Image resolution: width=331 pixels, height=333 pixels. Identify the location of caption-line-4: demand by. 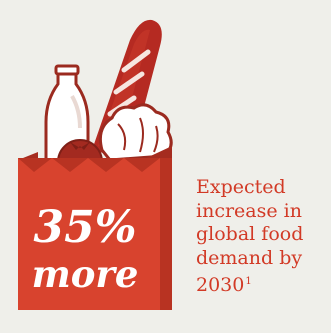
(249, 257).